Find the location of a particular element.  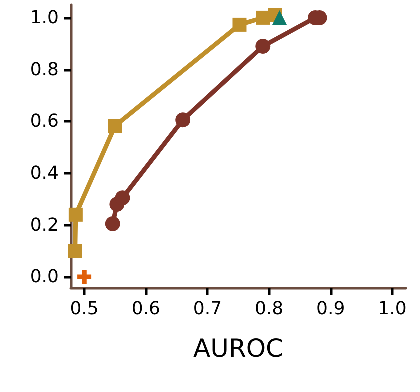

y-tick-label: 1.0 is located at coordinates (44, 17).